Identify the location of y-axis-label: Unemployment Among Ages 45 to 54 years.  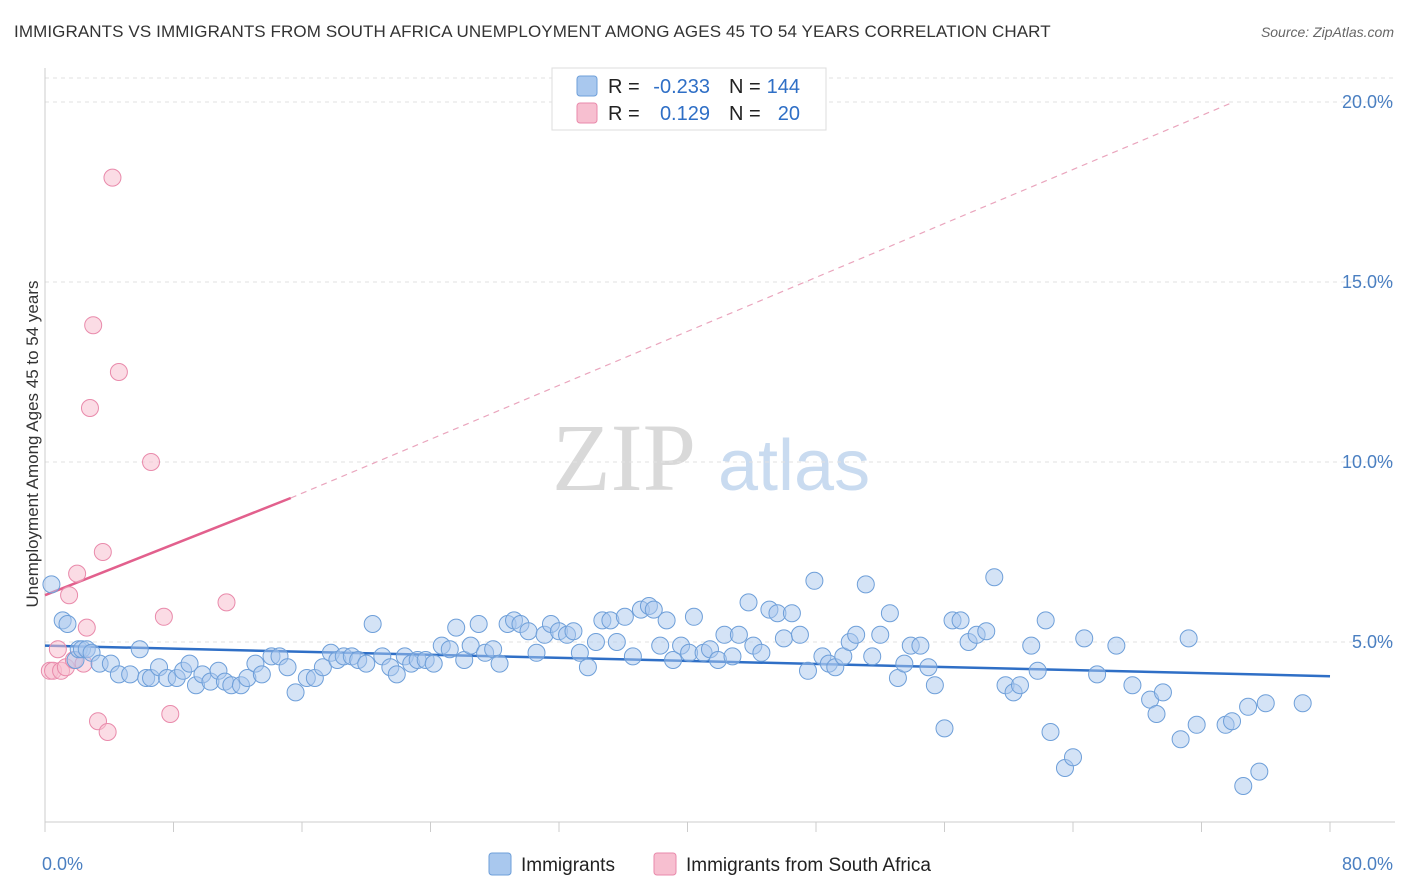
(32, 444).